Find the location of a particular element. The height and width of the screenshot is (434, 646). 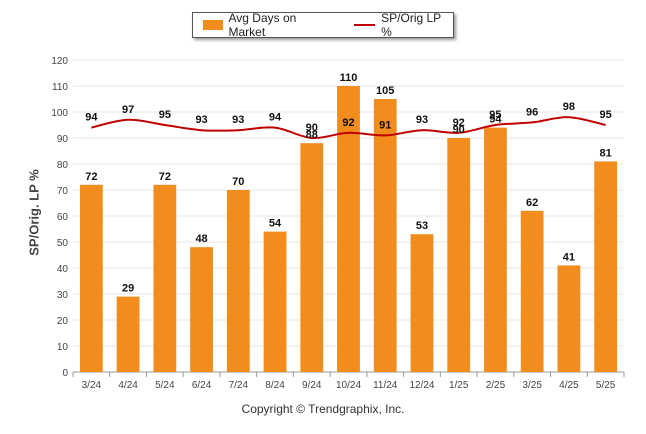

y-tick-label: 20 is located at coordinates (63, 321).